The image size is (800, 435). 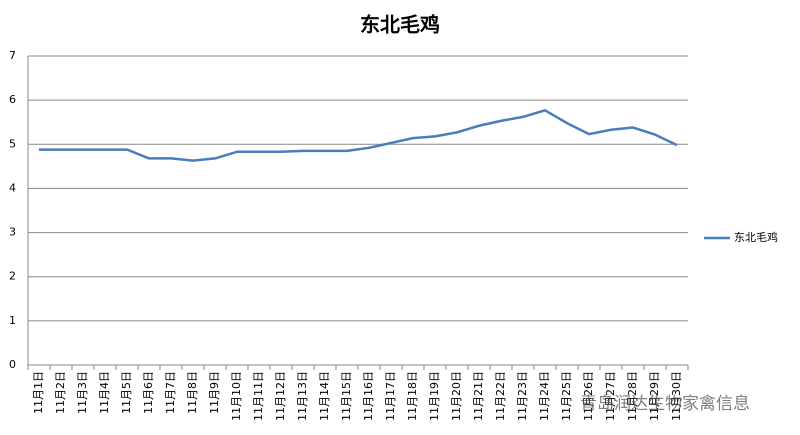 I want to click on x-tick-label: 11月27日, so click(x=610, y=396).